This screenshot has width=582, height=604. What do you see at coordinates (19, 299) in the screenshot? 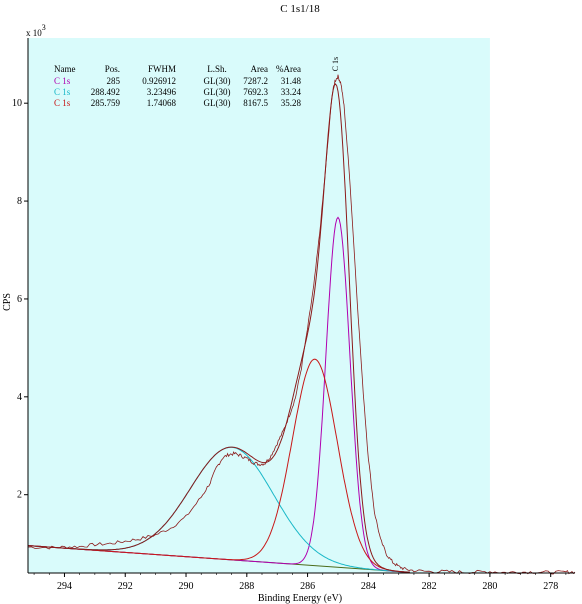
I see `y-tick-label: 6` at bounding box center [19, 299].